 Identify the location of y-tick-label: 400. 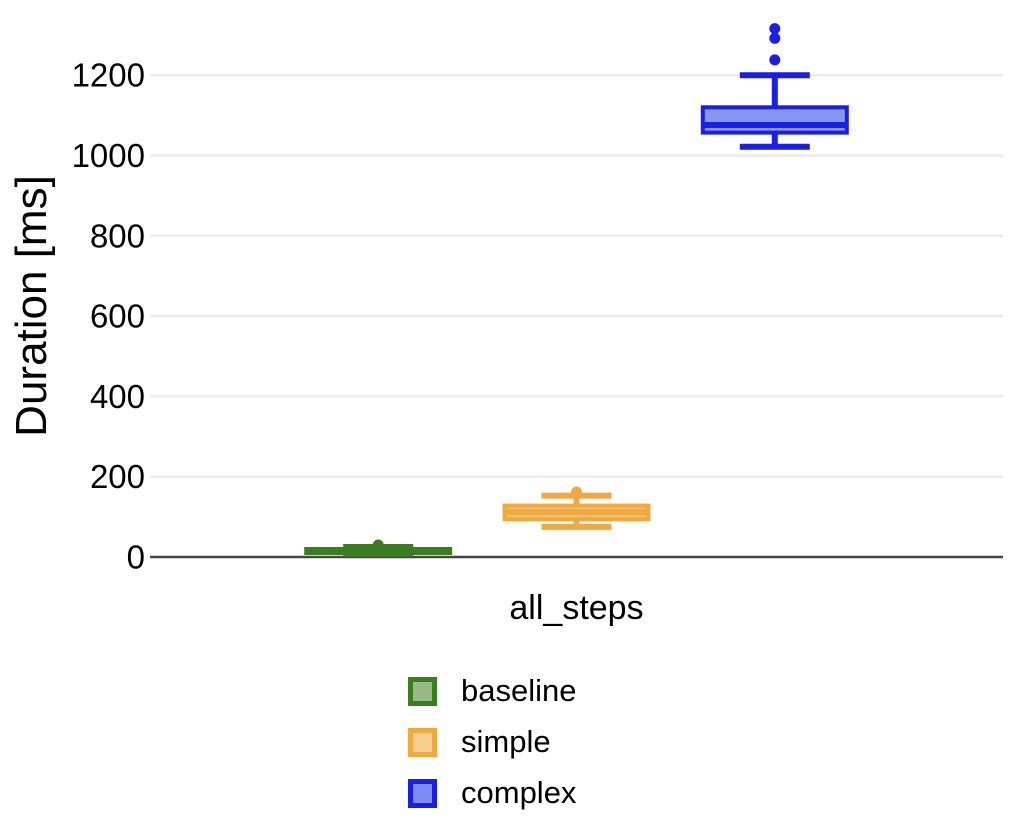
(117, 396).